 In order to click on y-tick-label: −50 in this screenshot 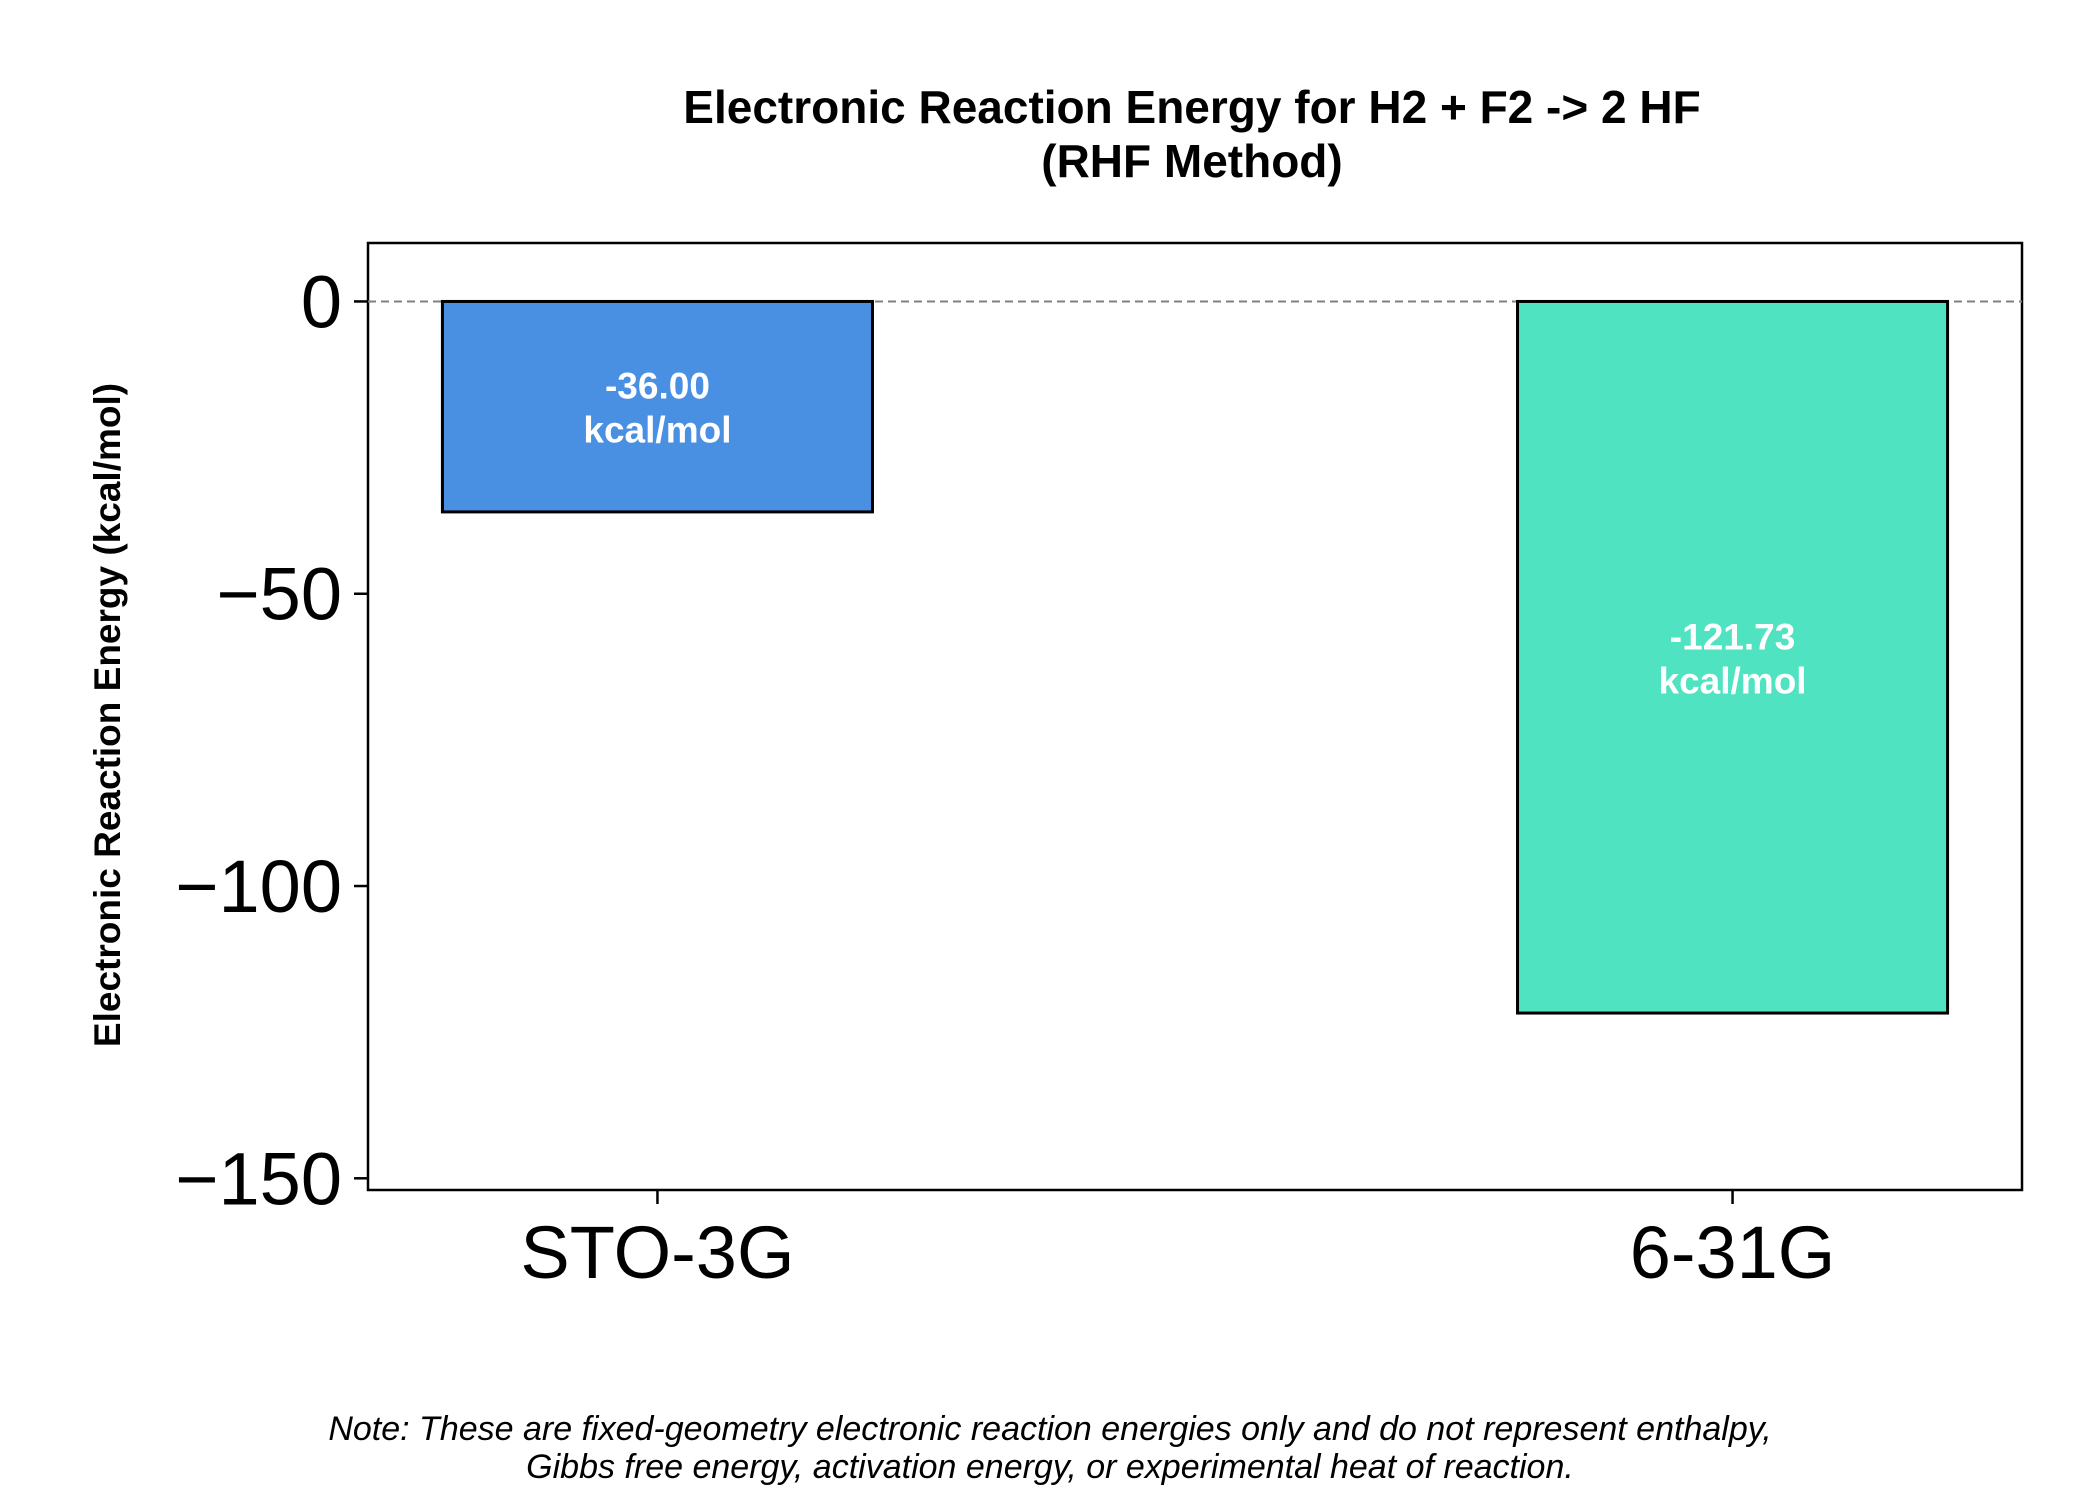, I will do `click(279, 594)`.